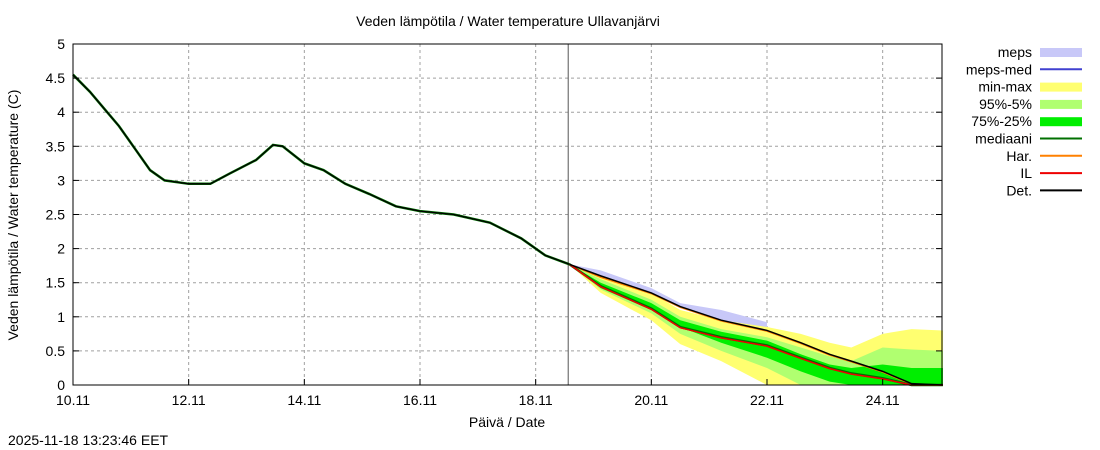  Describe the element at coordinates (73, 400) in the screenshot. I see `x-tick-label: 10.11` at that location.